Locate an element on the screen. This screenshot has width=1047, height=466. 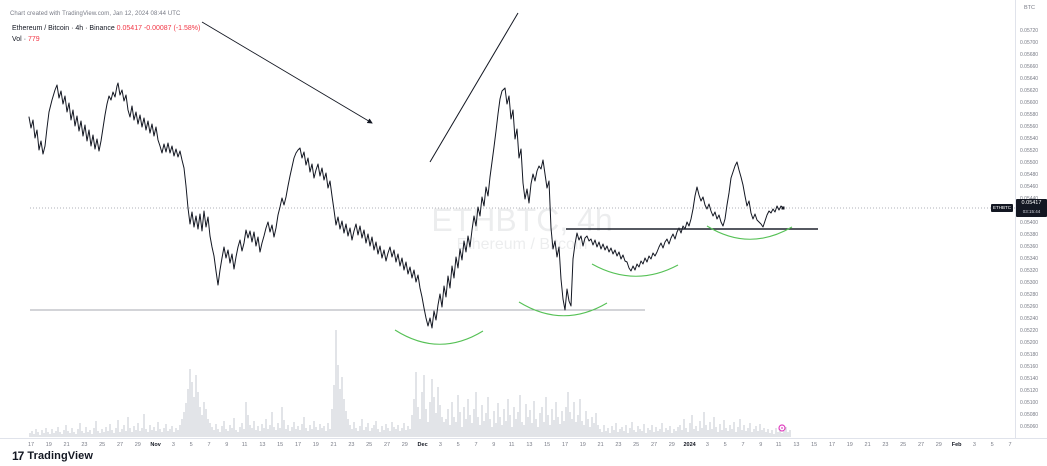
price-axis-label: 0.05340 is located at coordinates (1029, 259).